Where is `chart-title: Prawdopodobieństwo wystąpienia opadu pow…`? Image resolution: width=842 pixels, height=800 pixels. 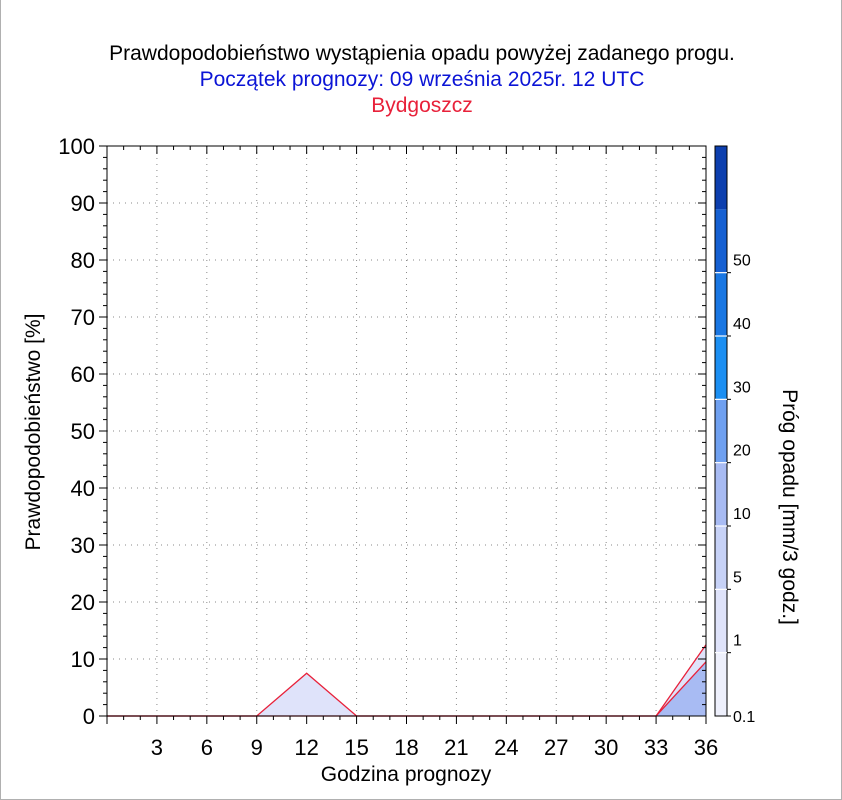 chart-title: Prawdopodobieństwo wystąpienia opadu pow… is located at coordinates (422, 53).